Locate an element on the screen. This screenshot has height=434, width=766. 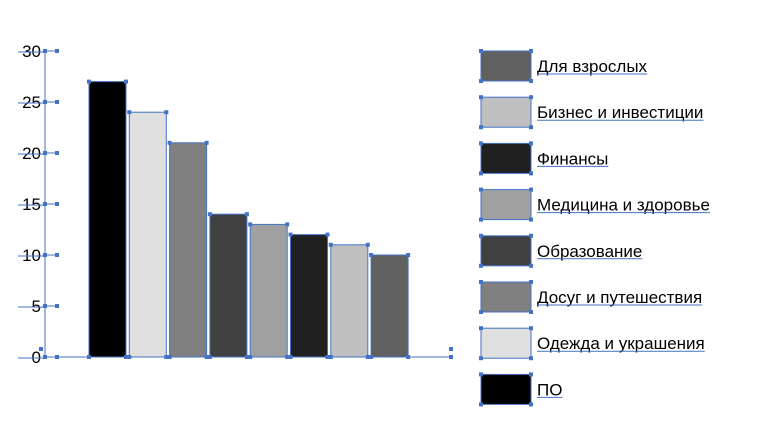
legend-label: Образование is located at coordinates (589, 251).